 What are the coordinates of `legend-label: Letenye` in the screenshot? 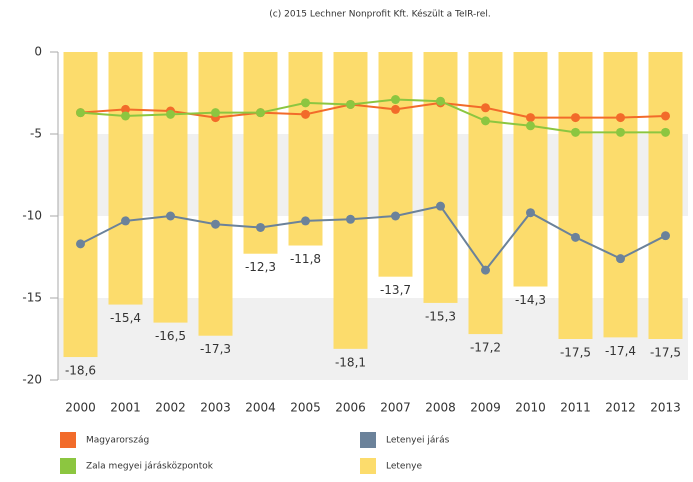 It's located at (404, 467).